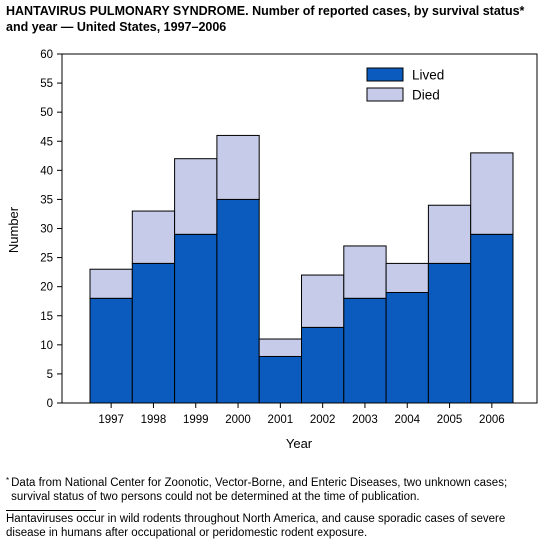  Describe the element at coordinates (46, 200) in the screenshot. I see `y-tick-label: 35` at that location.